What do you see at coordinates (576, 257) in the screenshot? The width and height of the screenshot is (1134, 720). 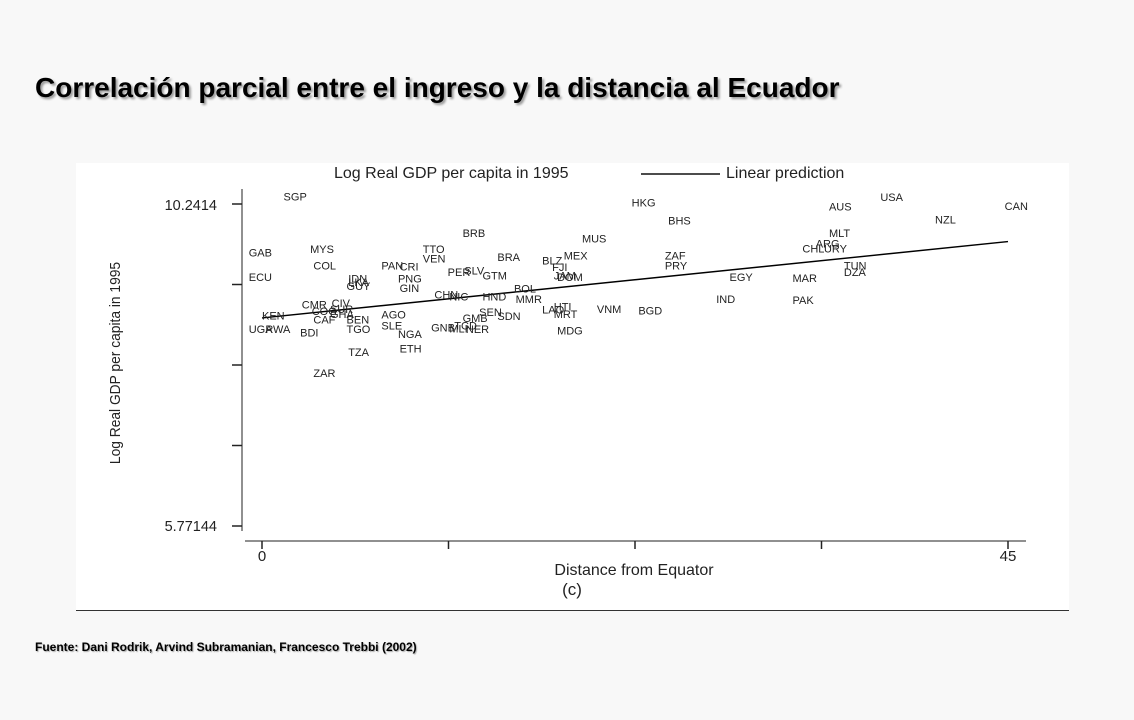 I see `data-point-mex: MEX` at bounding box center [576, 257].